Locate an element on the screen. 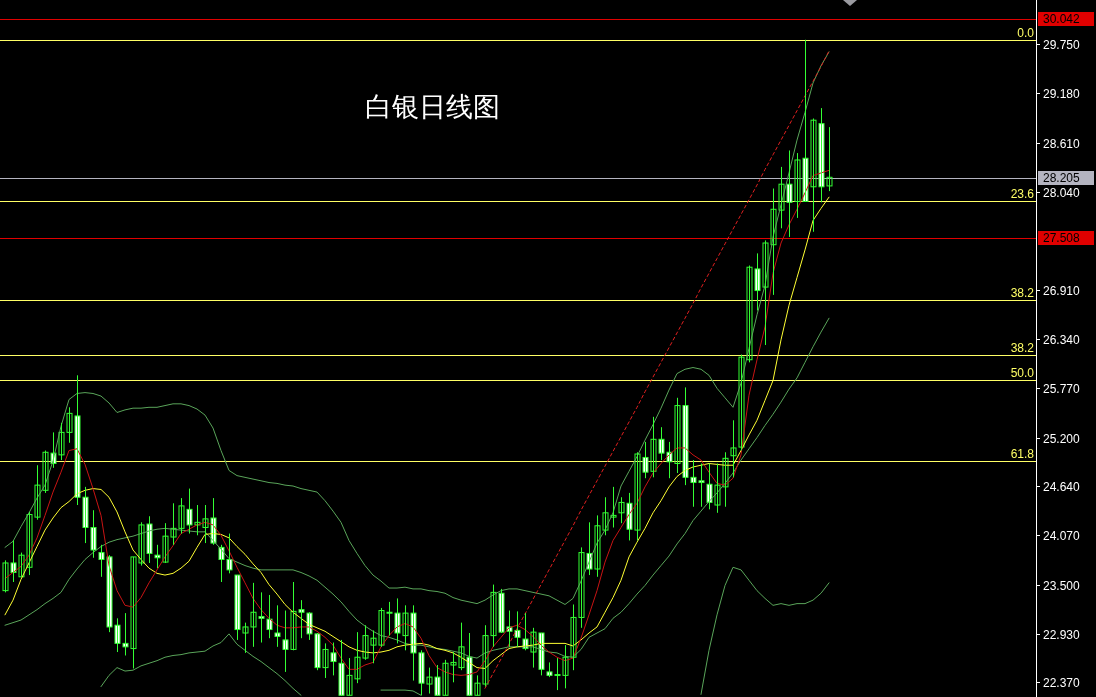  y-tick-label: 28.610 is located at coordinates (1062, 143).